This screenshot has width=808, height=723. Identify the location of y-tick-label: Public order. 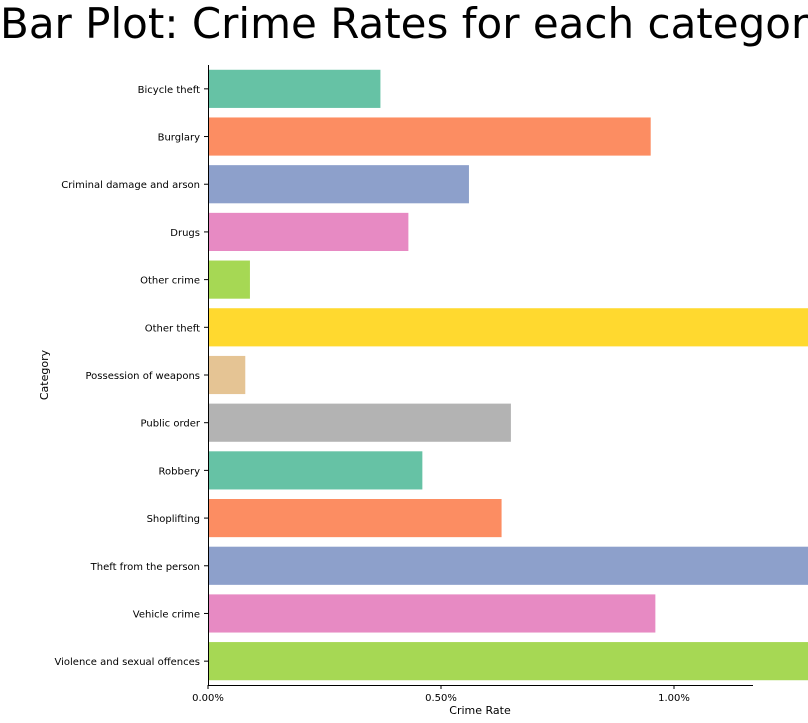
(171, 424).